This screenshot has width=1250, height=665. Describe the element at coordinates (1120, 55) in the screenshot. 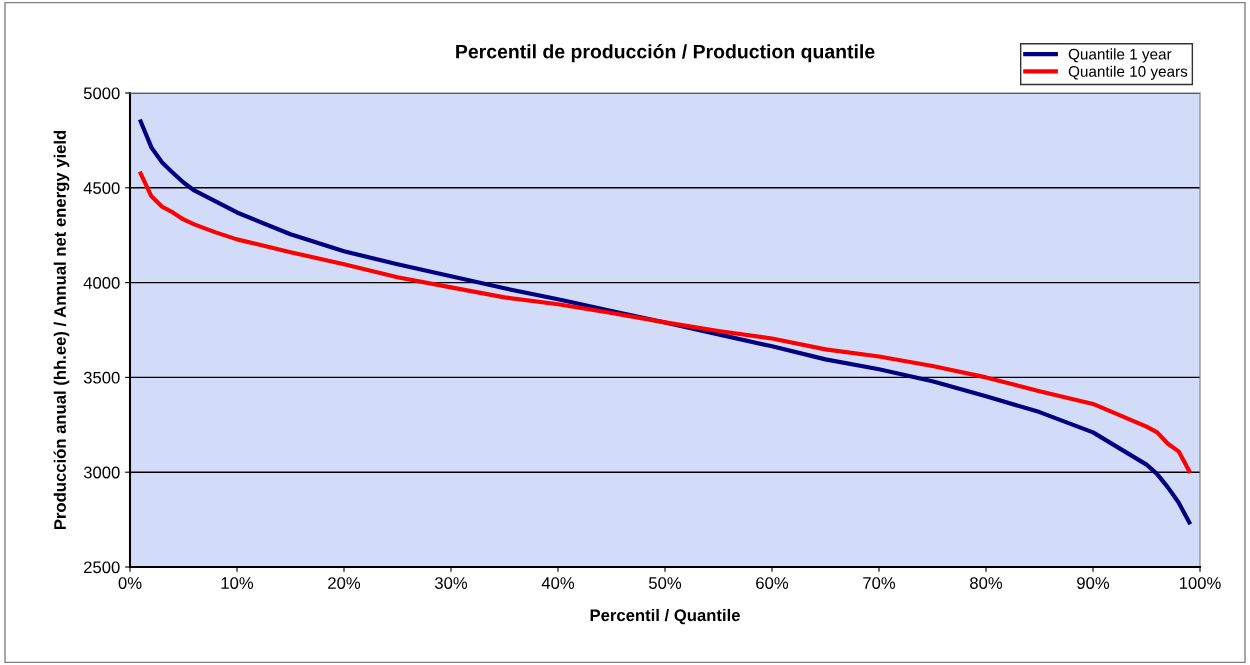

I see `legend-label: Quantile 1 year` at that location.